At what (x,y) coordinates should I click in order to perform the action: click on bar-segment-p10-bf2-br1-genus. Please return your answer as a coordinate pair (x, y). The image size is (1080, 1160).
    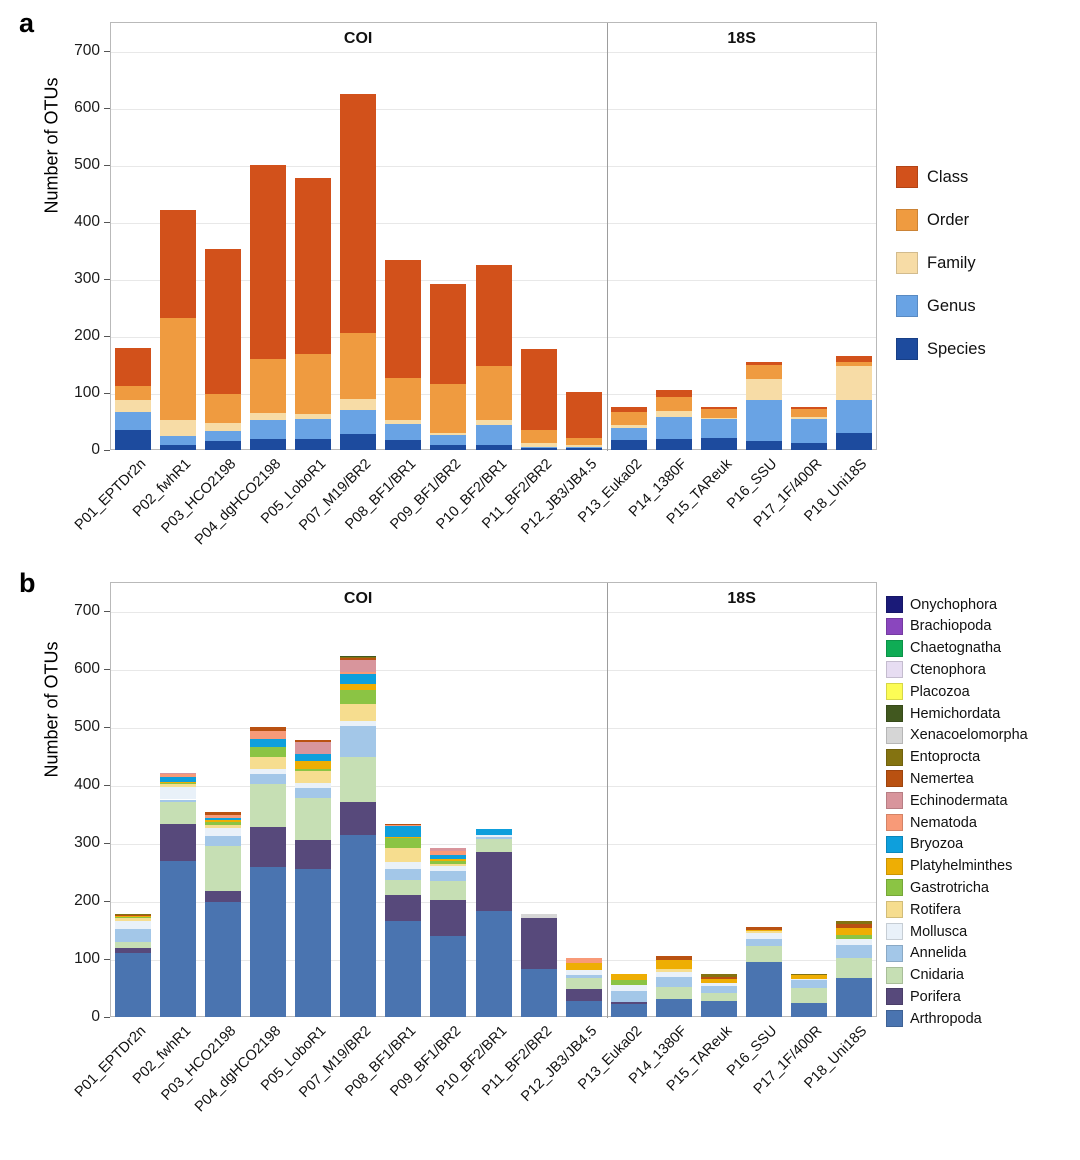
    Looking at the image, I should click on (493, 435).